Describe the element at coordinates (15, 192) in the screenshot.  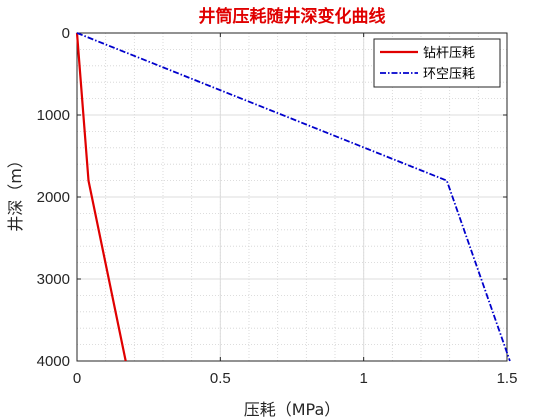
I see `y-axis-label: 井深（m）` at that location.